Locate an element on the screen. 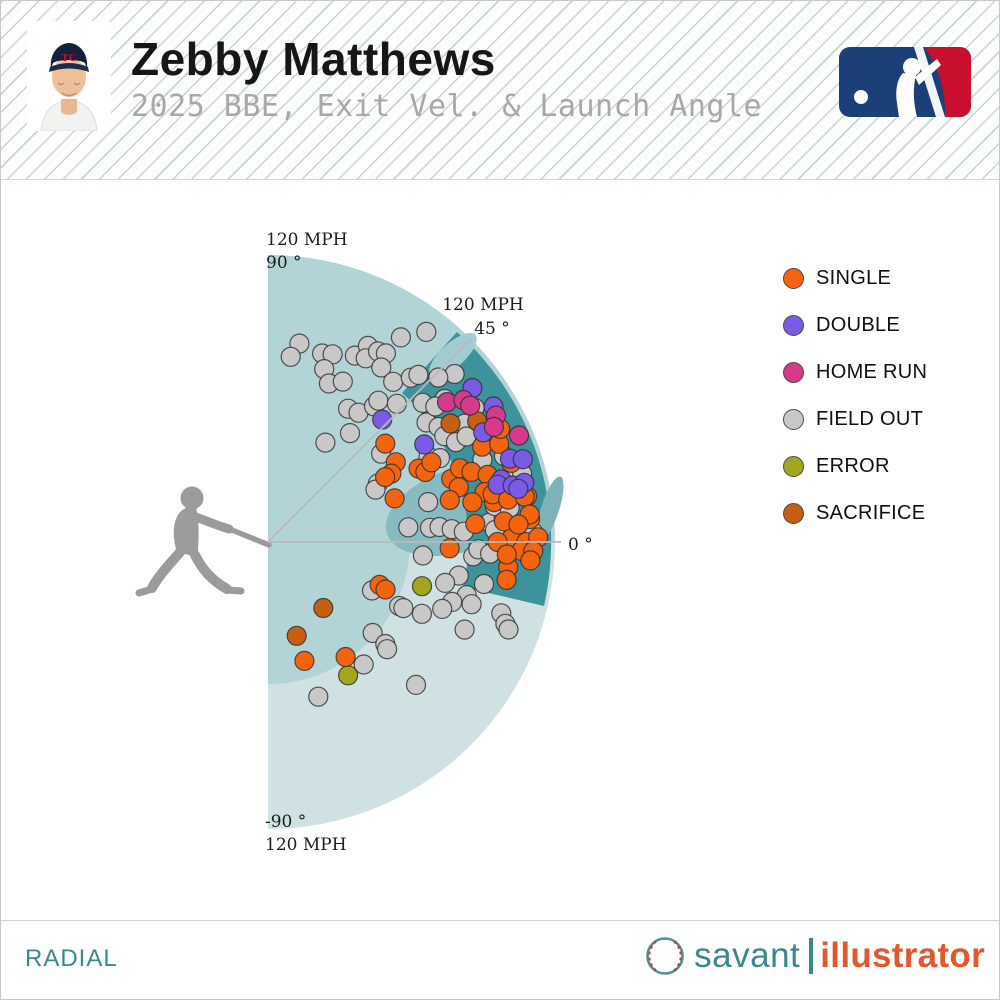  legend-label-field_out: FIELD OUT is located at coordinates (870, 419).